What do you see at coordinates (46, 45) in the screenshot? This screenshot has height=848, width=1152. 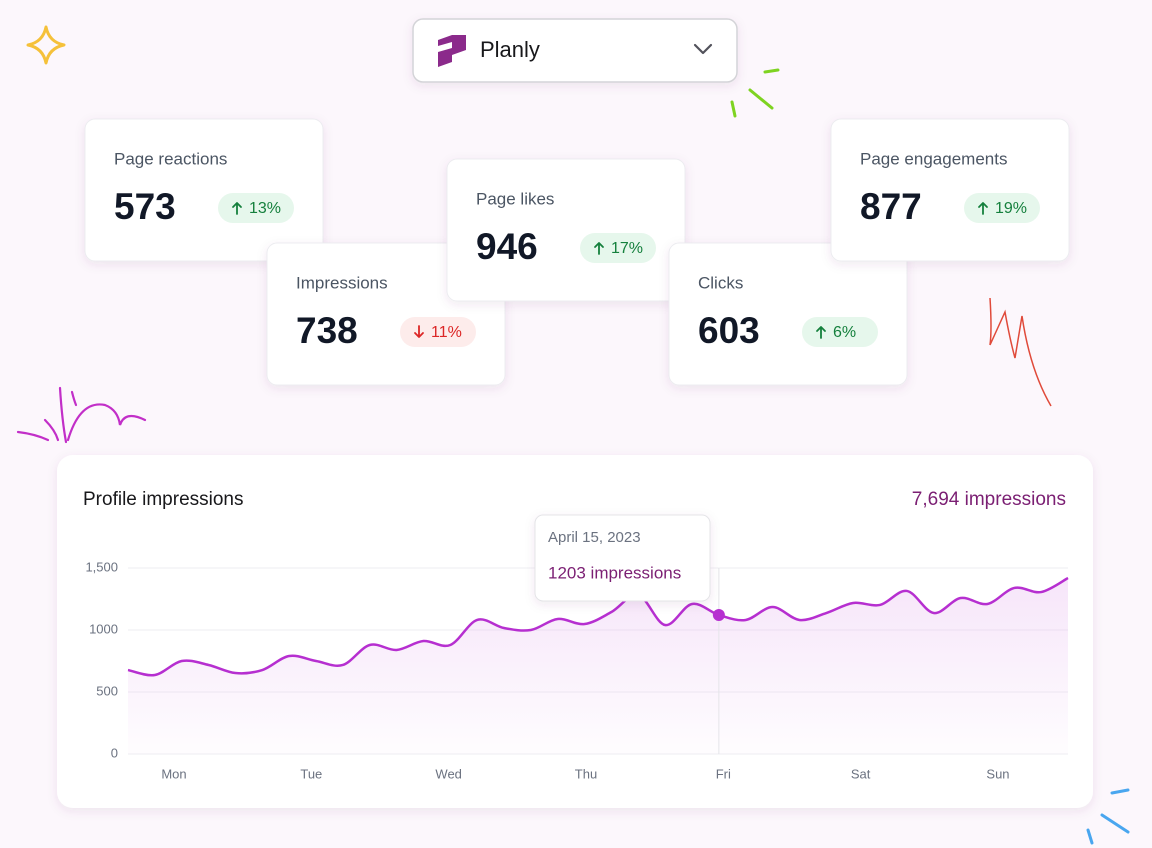 I see `sparkle` at bounding box center [46, 45].